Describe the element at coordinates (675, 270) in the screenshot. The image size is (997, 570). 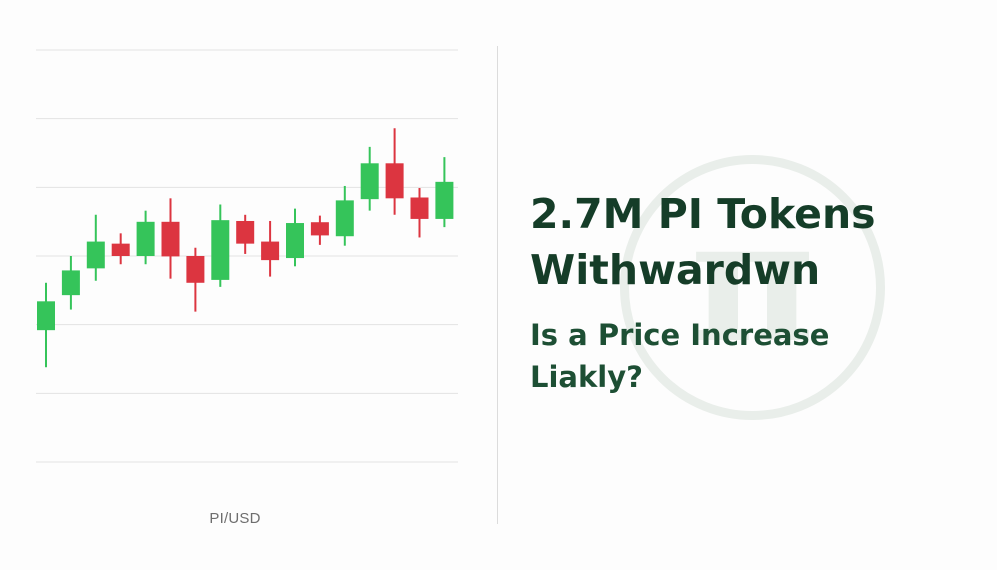
I see `headline-line-2: Withwardwn` at that location.